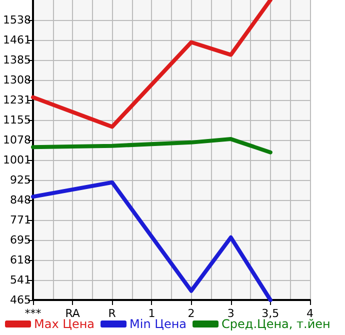  What do you see at coordinates (16, 80) in the screenshot?
I see `y-tick-label: 1308` at bounding box center [16, 80].